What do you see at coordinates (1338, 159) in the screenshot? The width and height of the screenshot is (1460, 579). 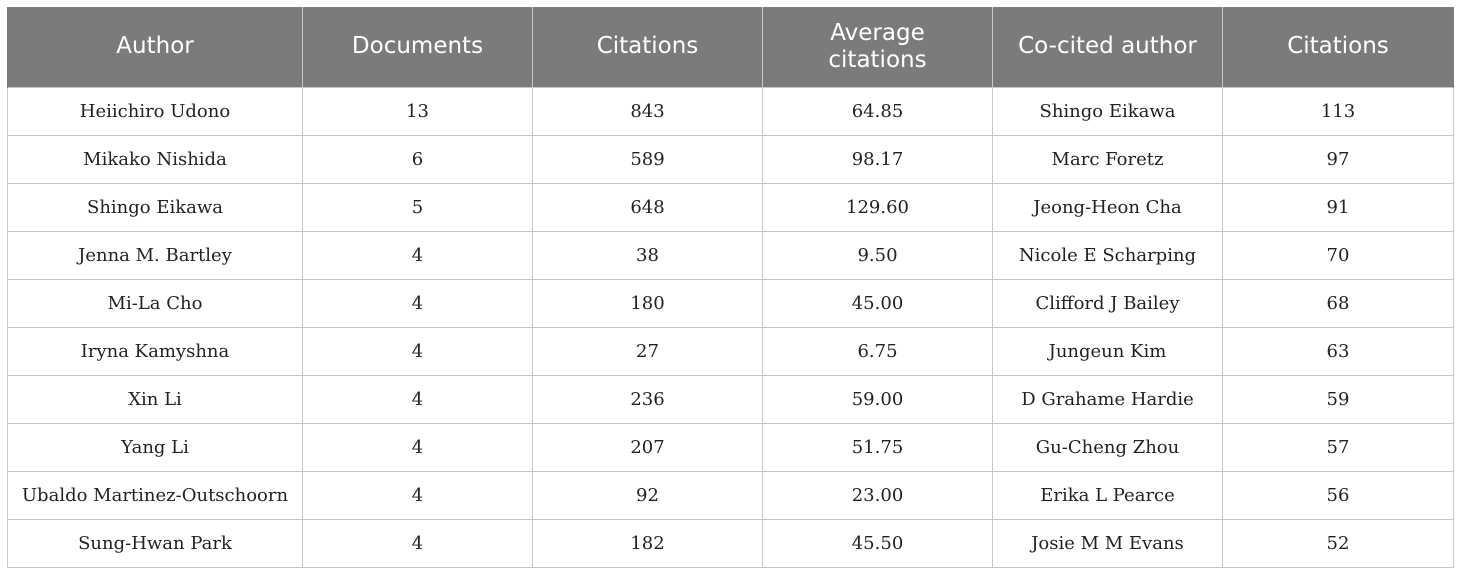 I see `cell-co-cited-citations: 97` at bounding box center [1338, 159].